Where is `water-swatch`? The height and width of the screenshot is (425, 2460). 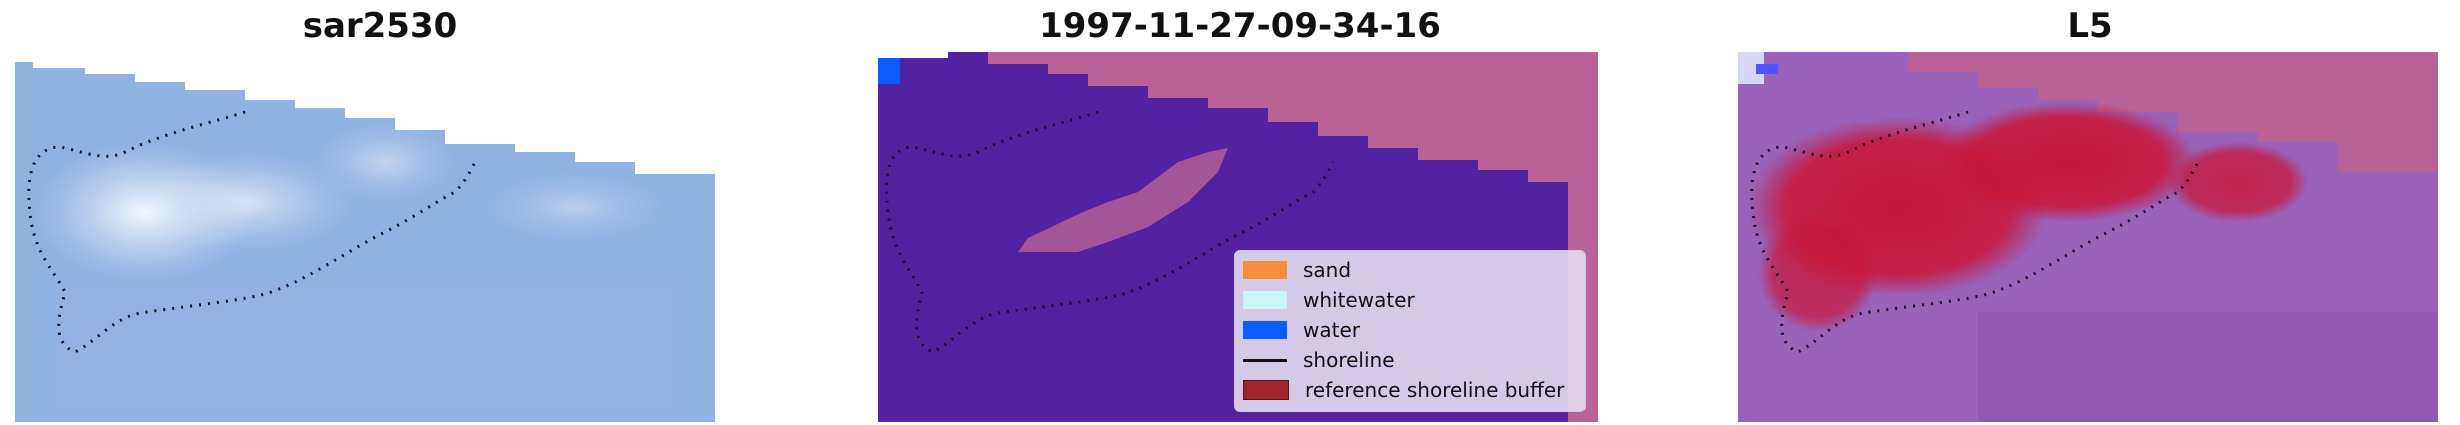 water-swatch is located at coordinates (1265, 330).